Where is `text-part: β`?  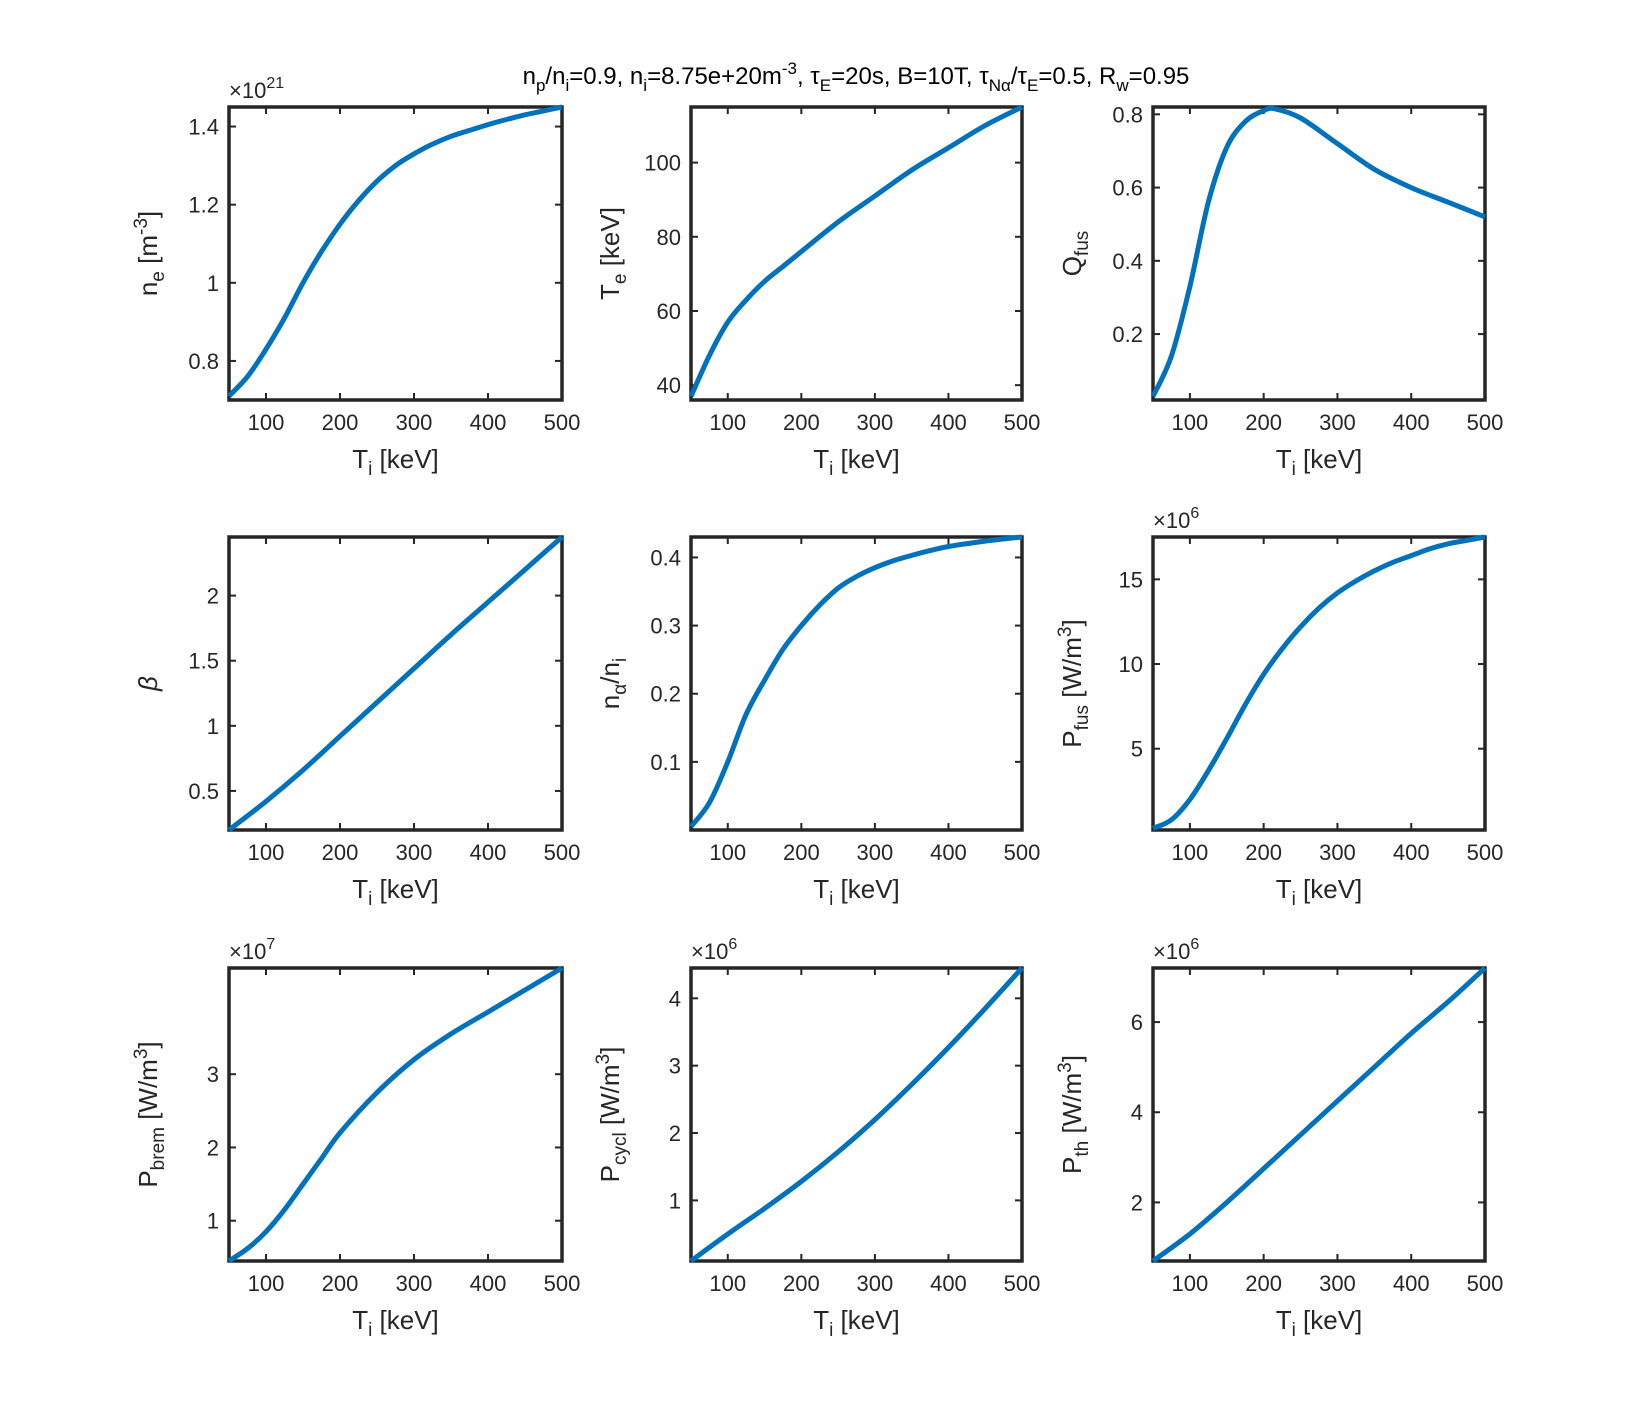 text-part: β is located at coordinates (148, 684).